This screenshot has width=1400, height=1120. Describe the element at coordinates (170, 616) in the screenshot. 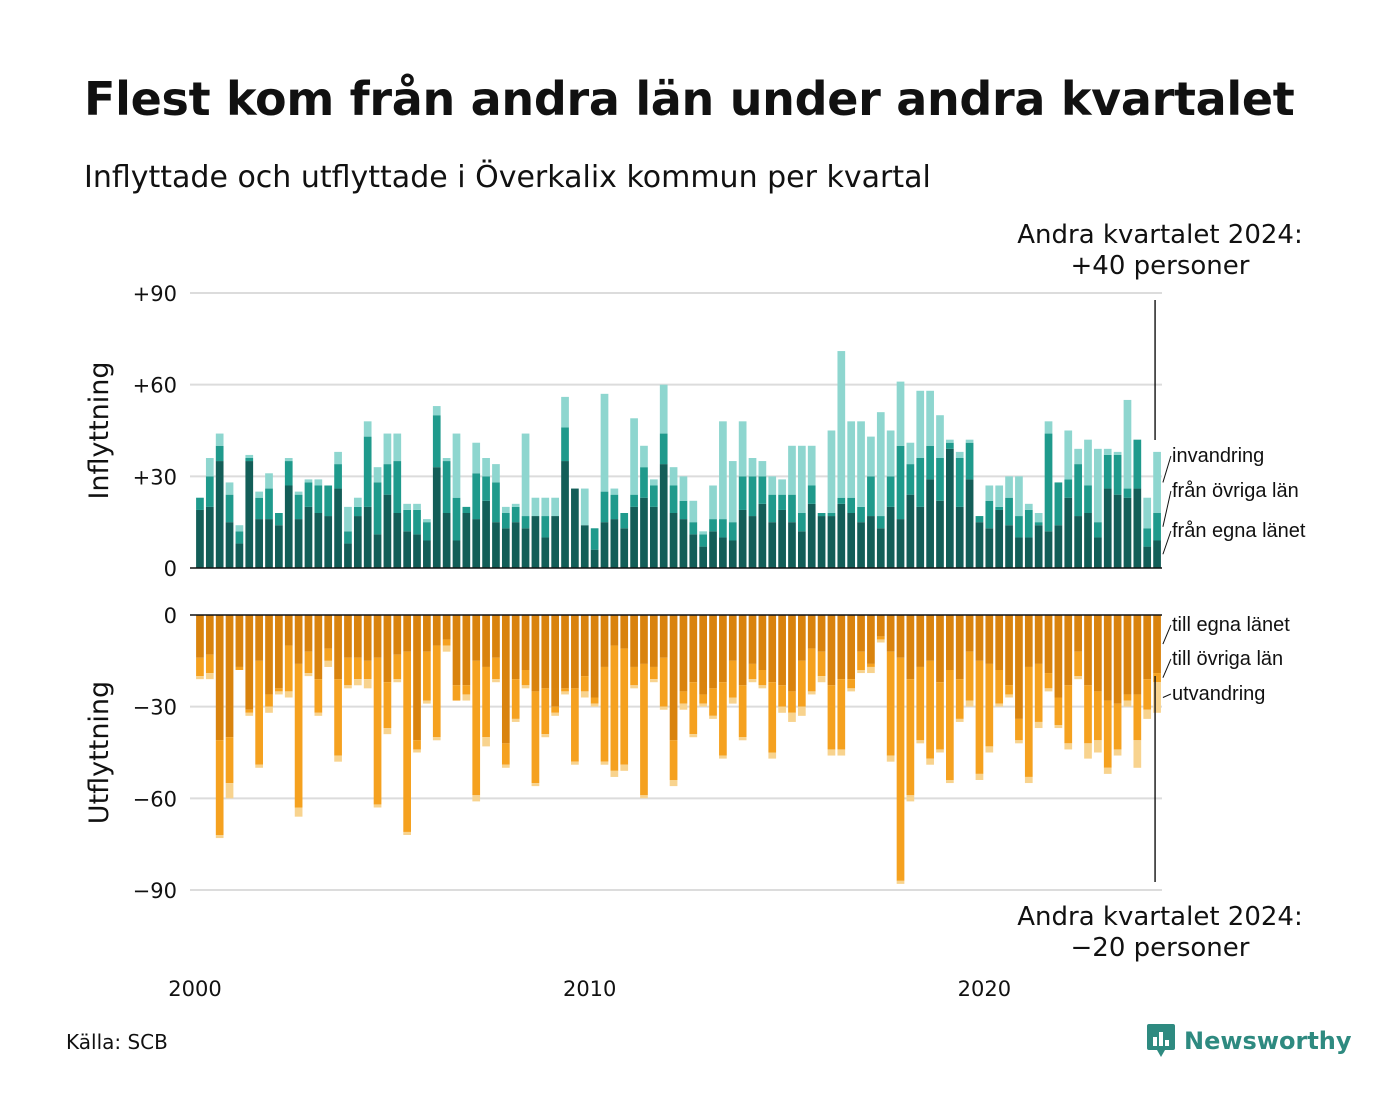

I see `ytick-label-out: 0` at that location.